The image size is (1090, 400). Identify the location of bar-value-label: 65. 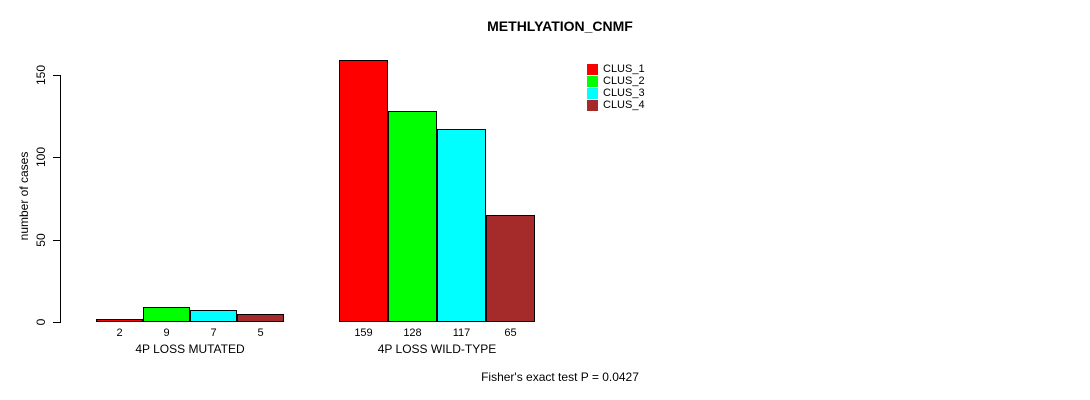
(510, 333).